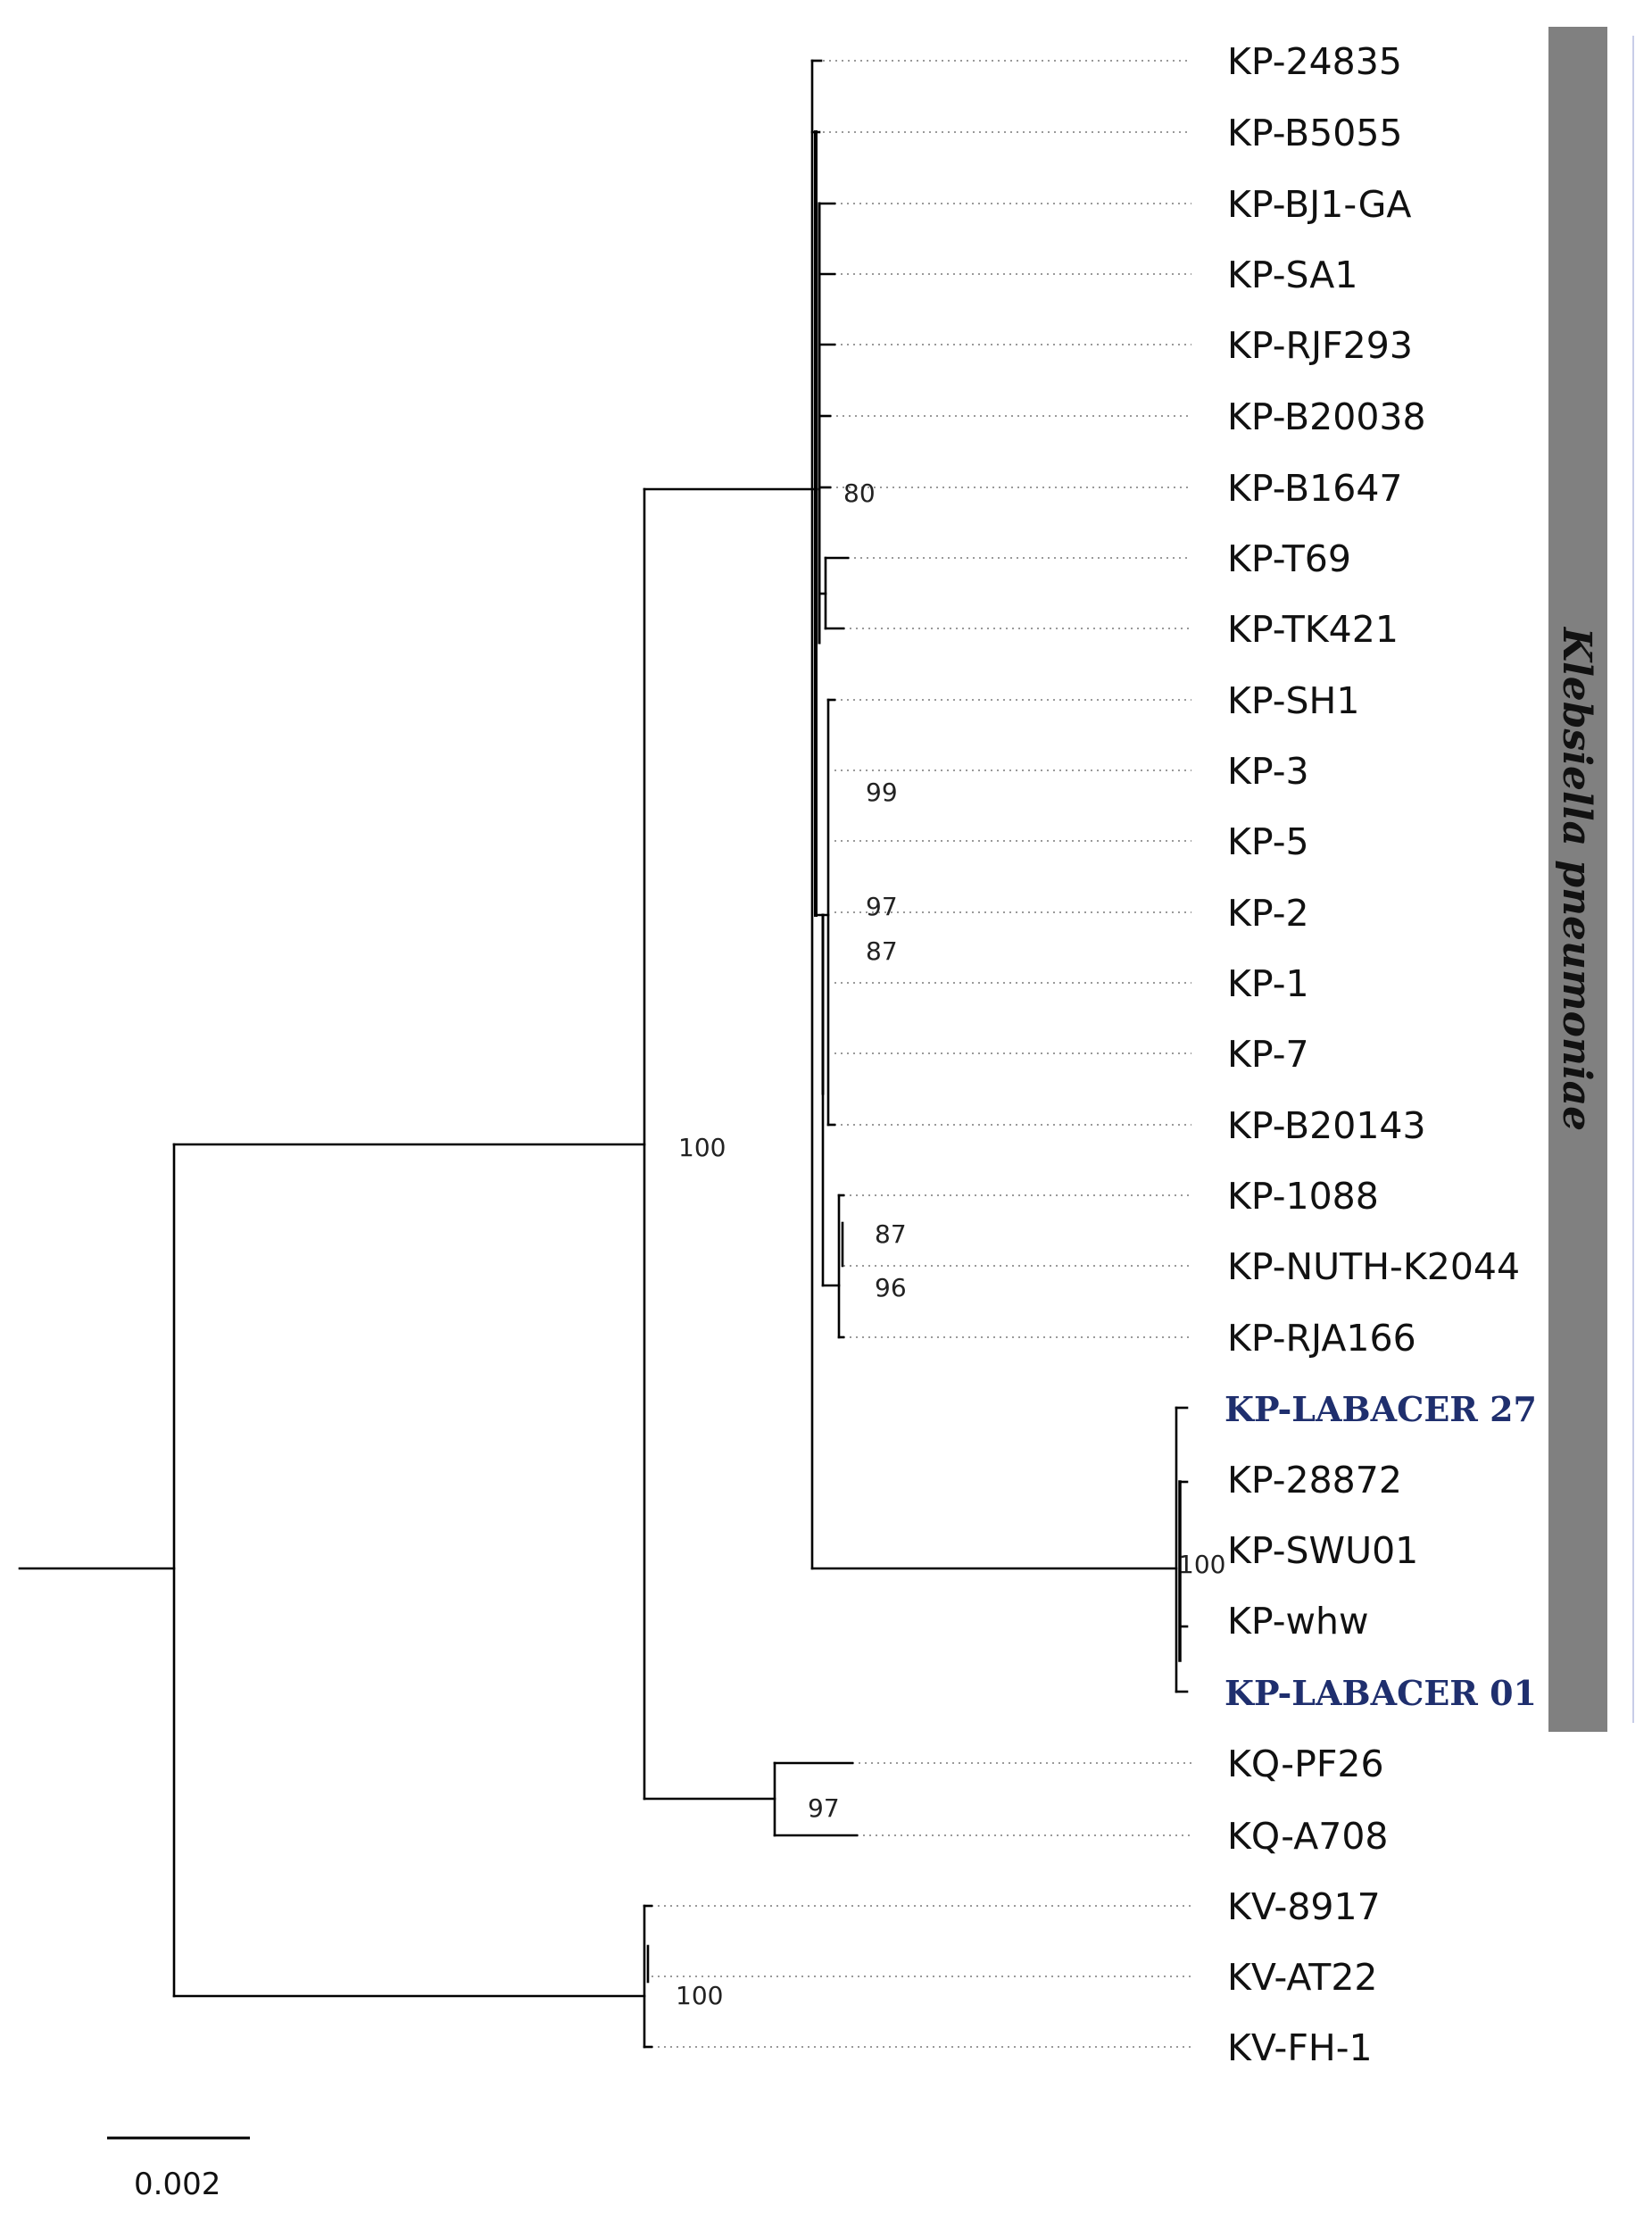  Describe the element at coordinates (1323, 1550) in the screenshot. I see `taxon-label: KP-SWU01` at that location.